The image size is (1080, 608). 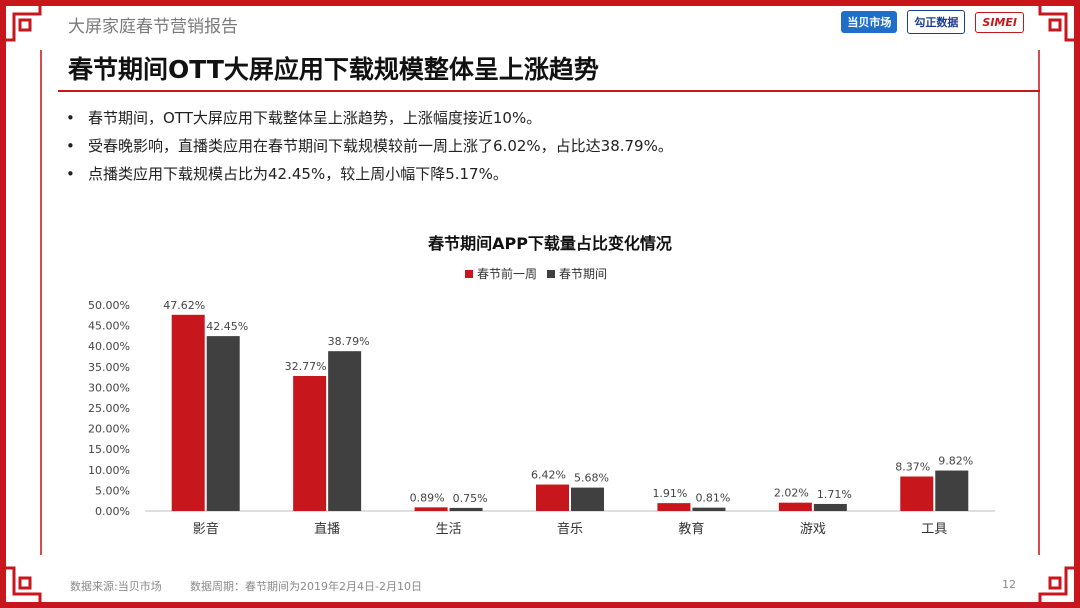 I want to click on legend-label: 春节期间, so click(x=583, y=274).